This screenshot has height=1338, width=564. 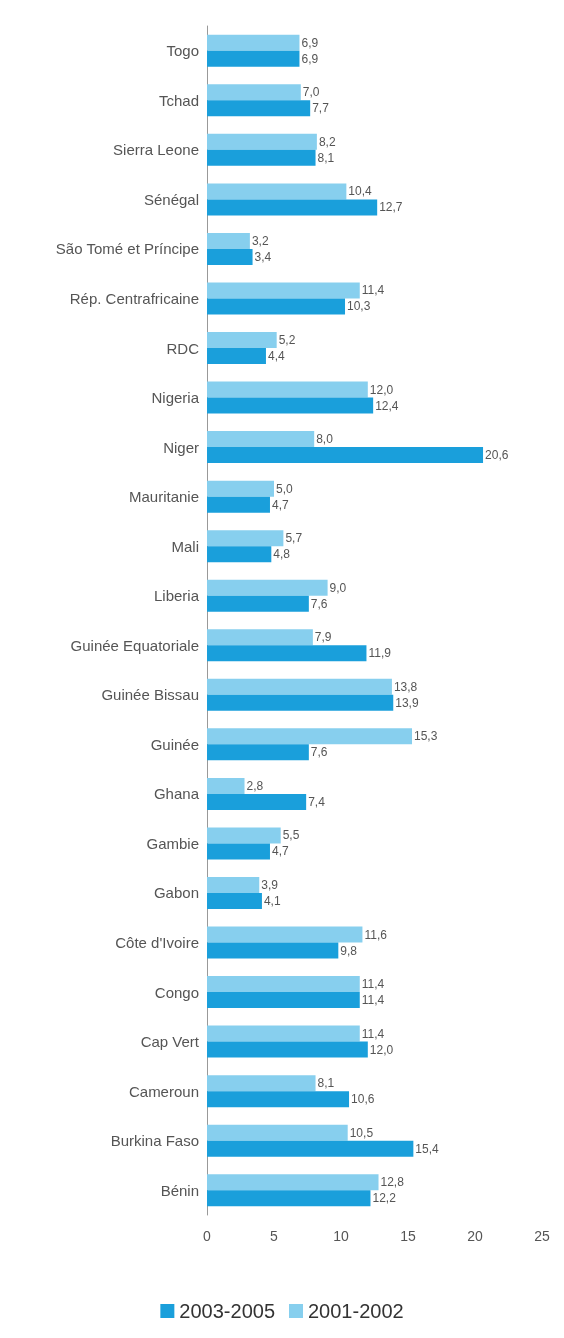 What do you see at coordinates (542, 1236) in the screenshot?
I see `x-tick-label: 25` at bounding box center [542, 1236].